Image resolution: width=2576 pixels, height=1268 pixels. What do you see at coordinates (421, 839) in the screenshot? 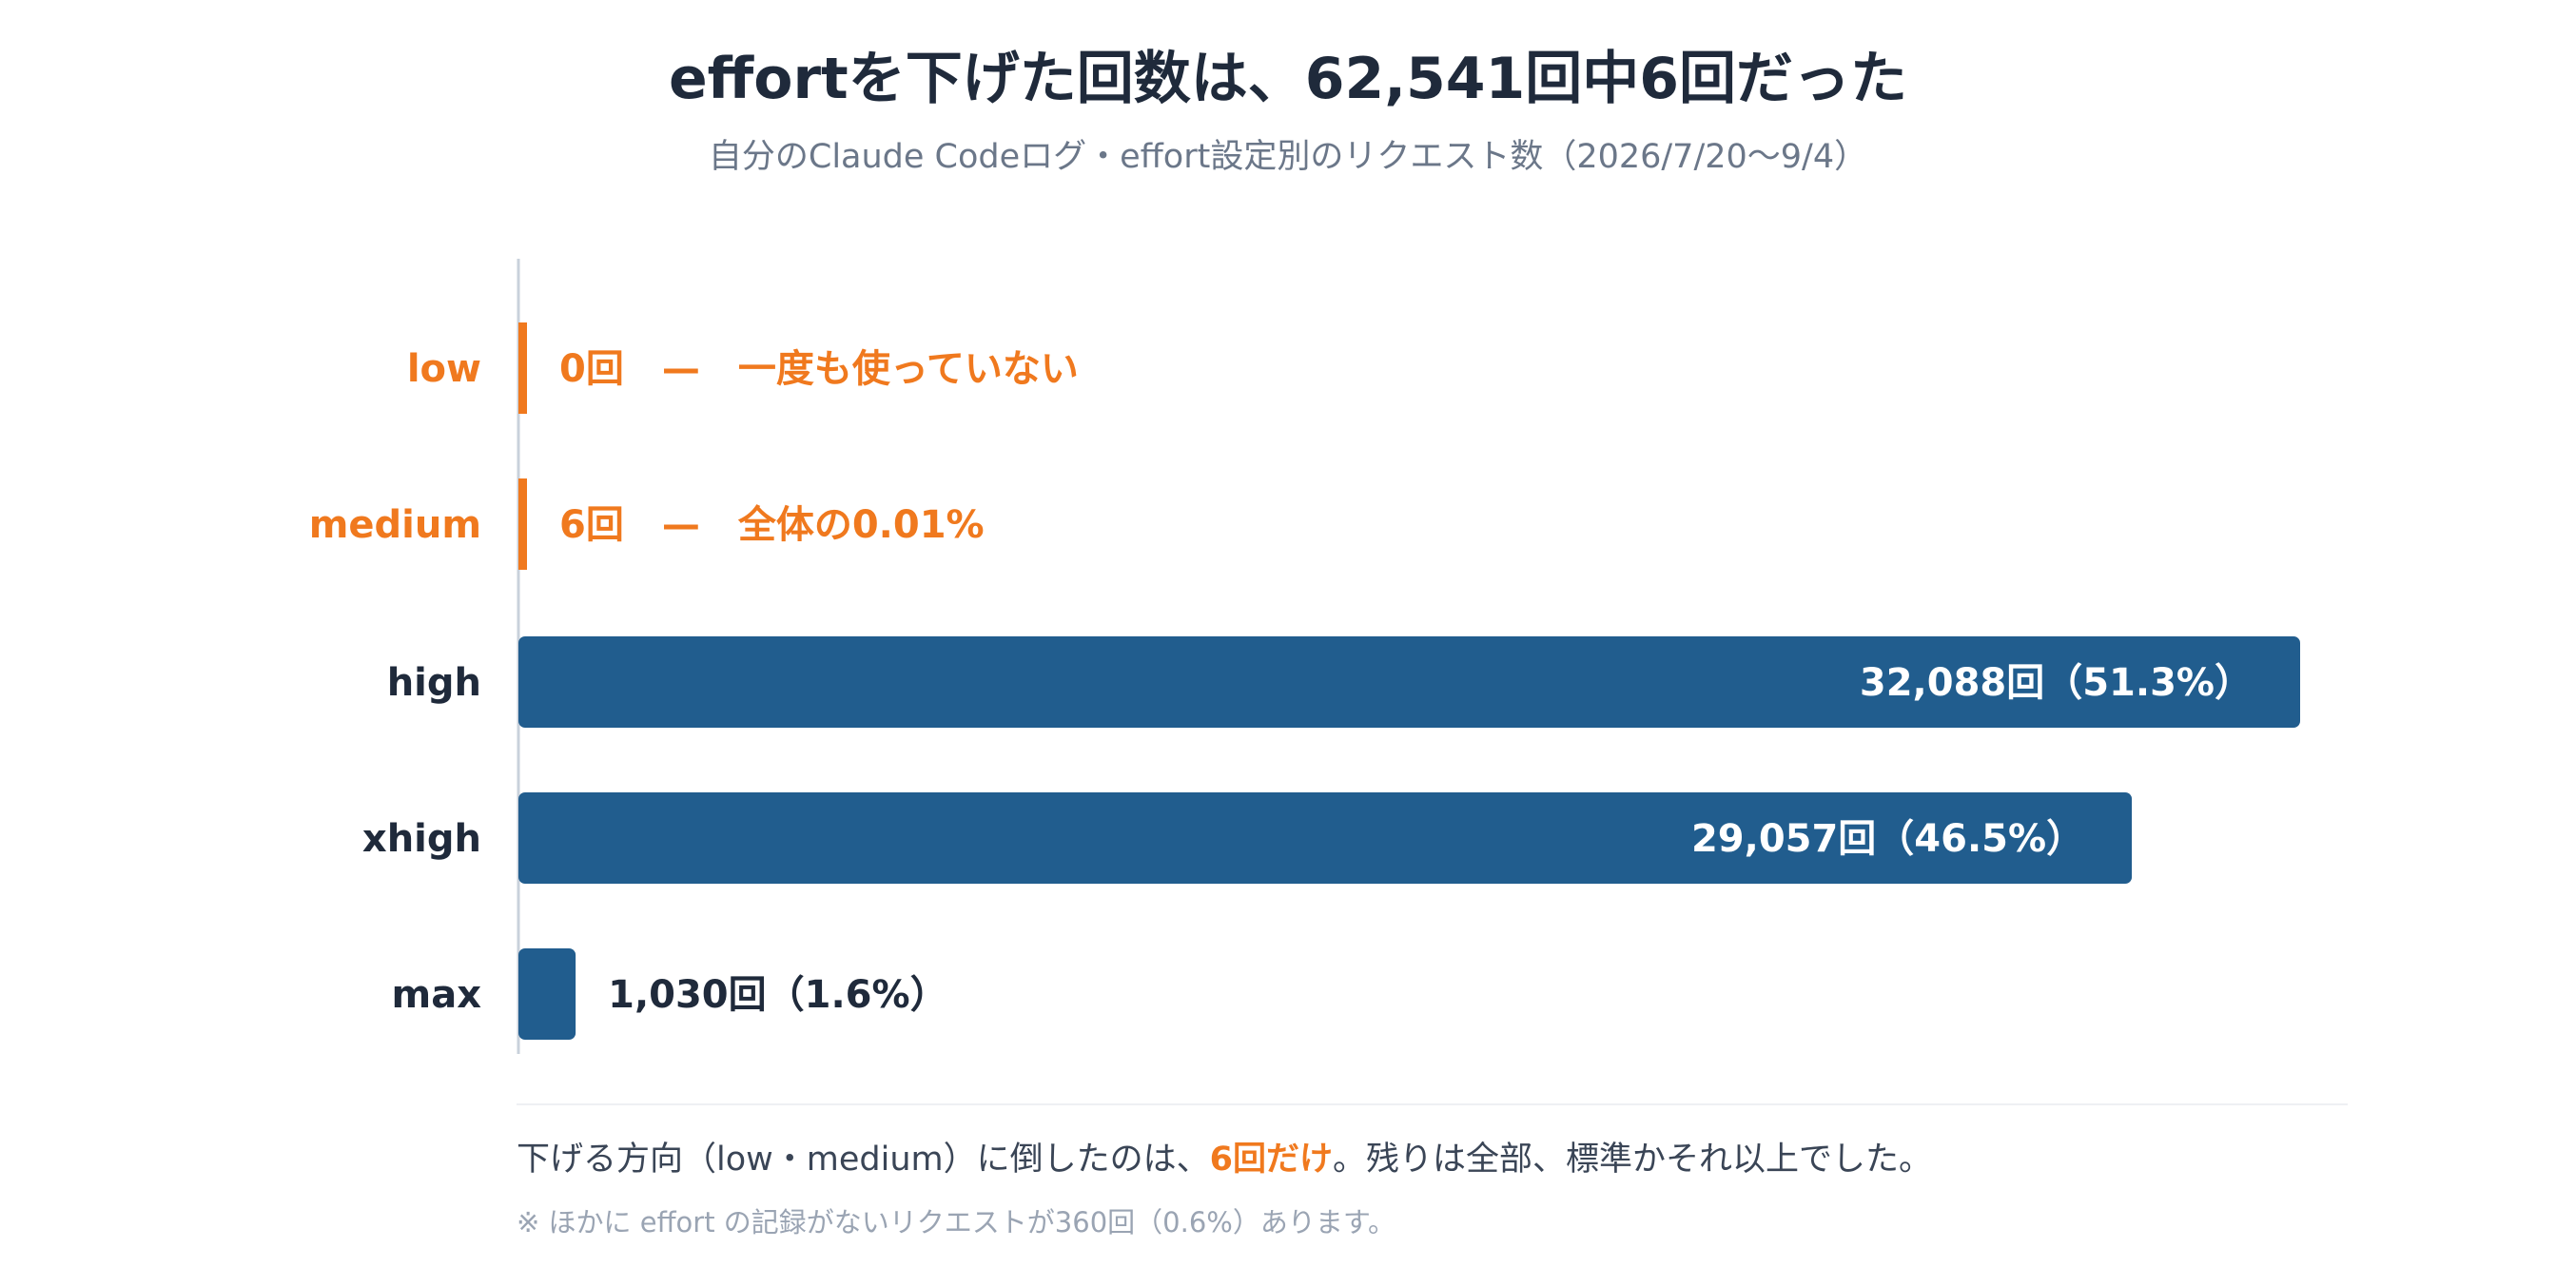
I see `category-label-xhigh: xhigh` at bounding box center [421, 839].